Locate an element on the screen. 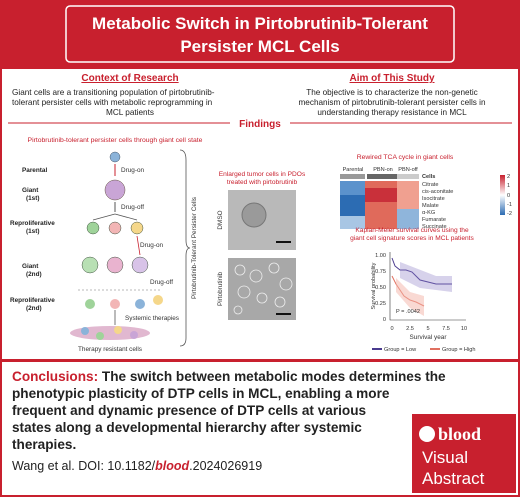 Image resolution: width=520 pixels, height=497 pixels. heatmap is located at coordinates (379, 201).